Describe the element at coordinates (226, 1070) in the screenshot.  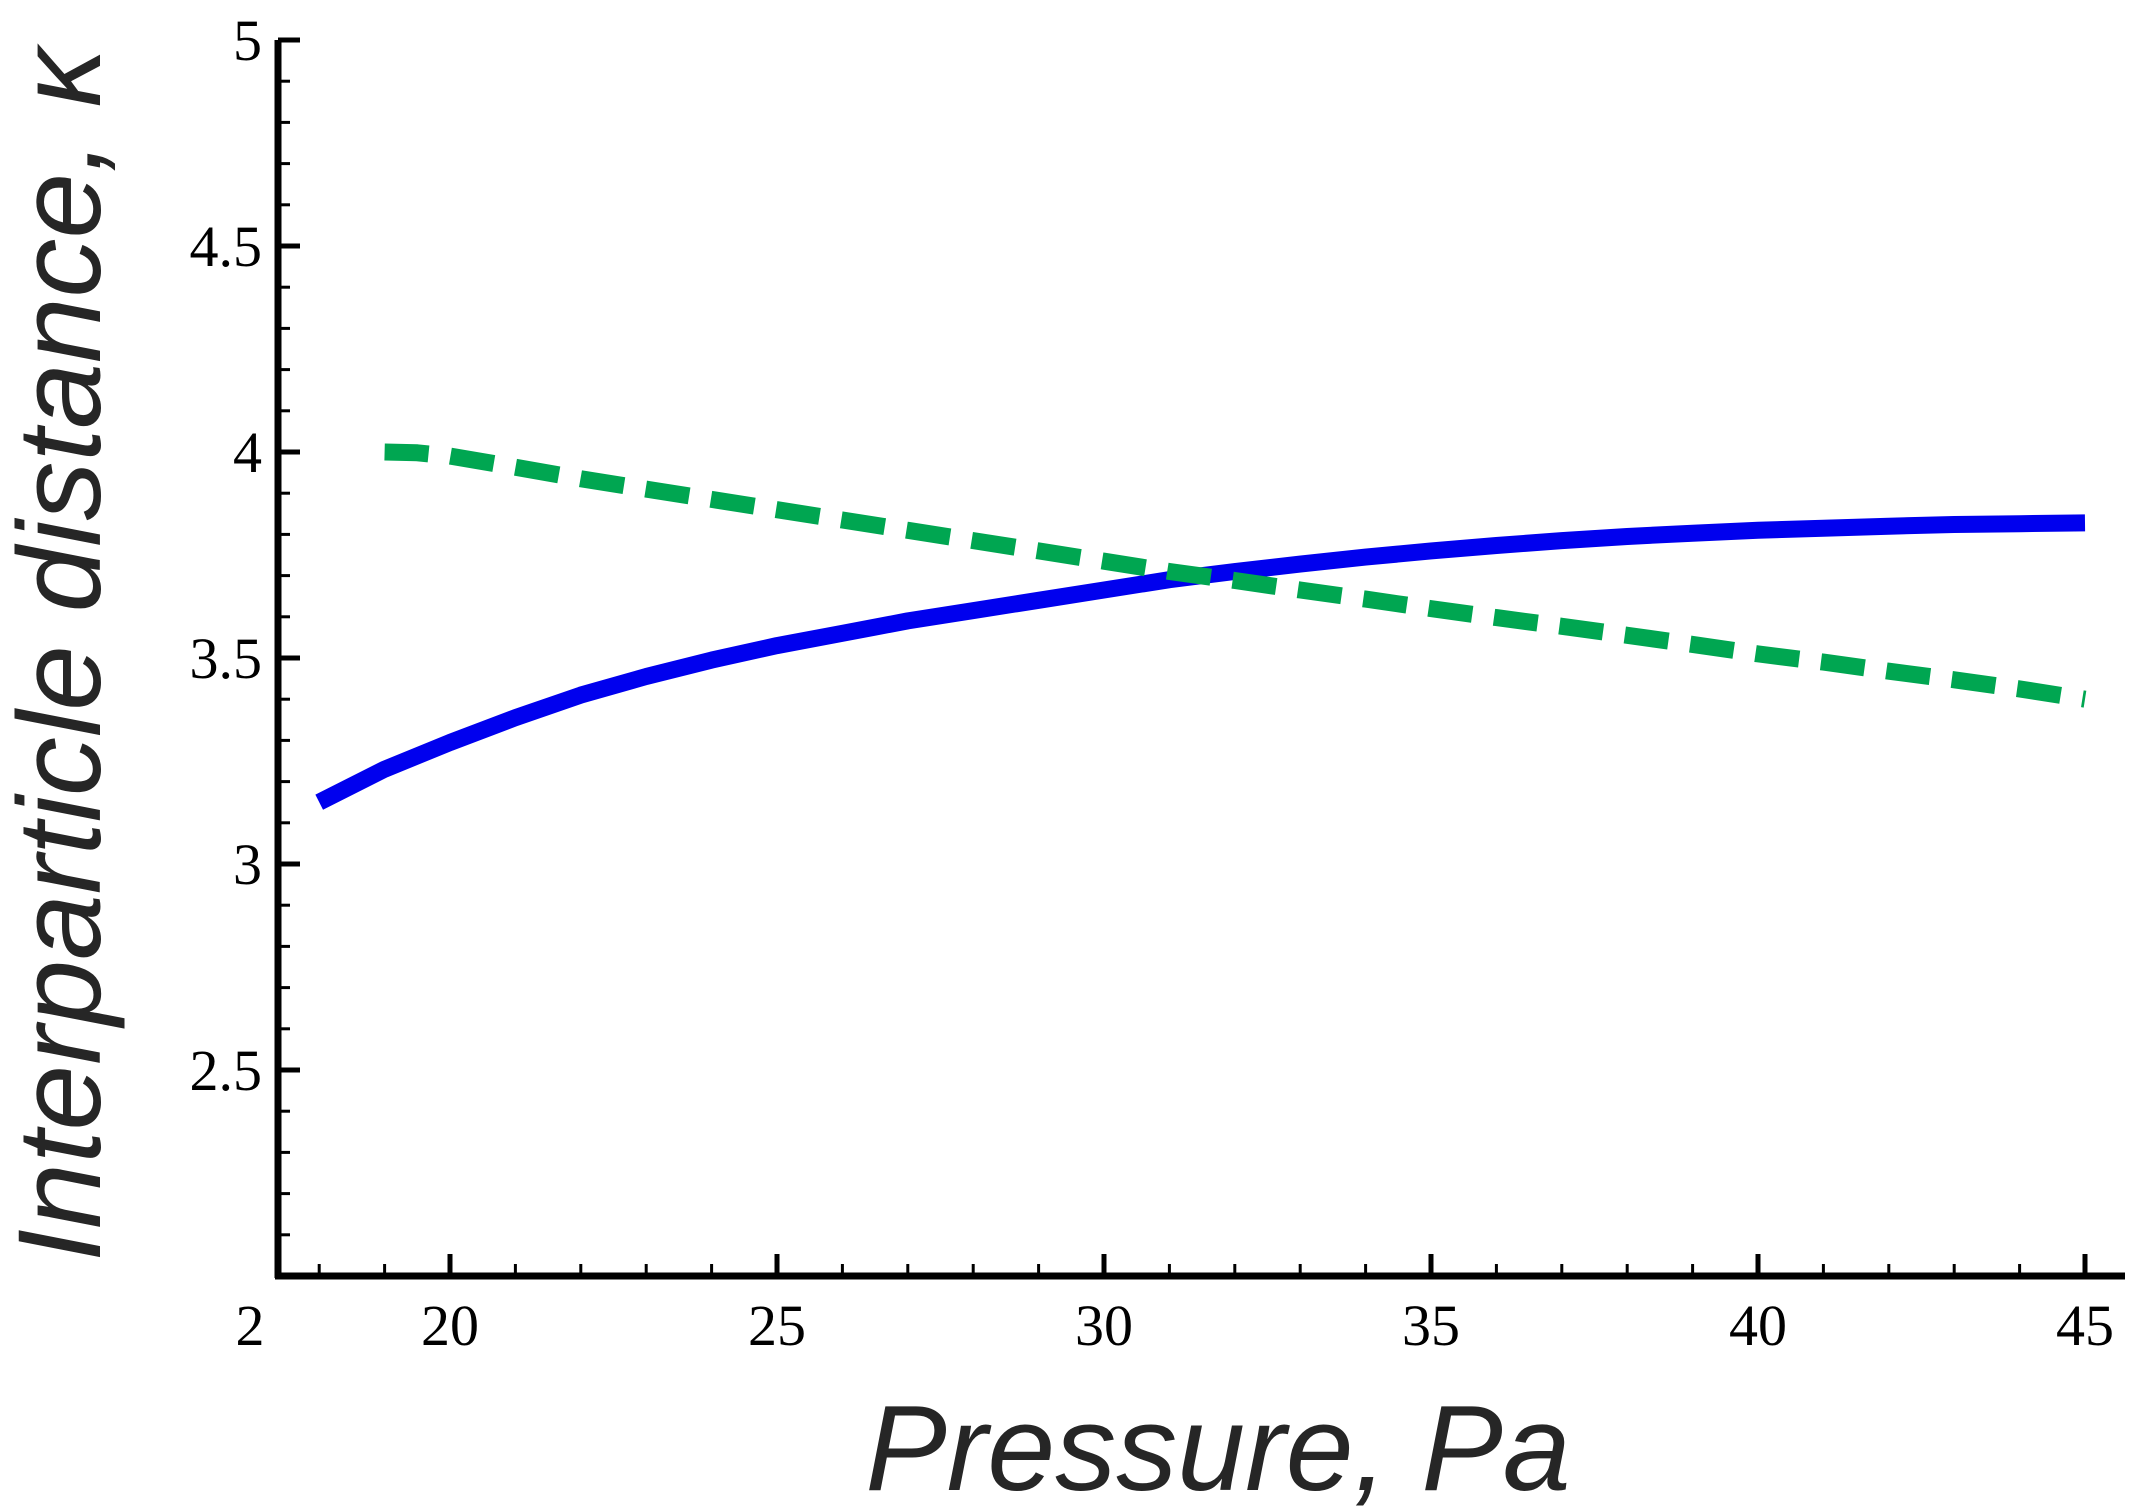
I see `y-tick-label: 2.5` at that location.